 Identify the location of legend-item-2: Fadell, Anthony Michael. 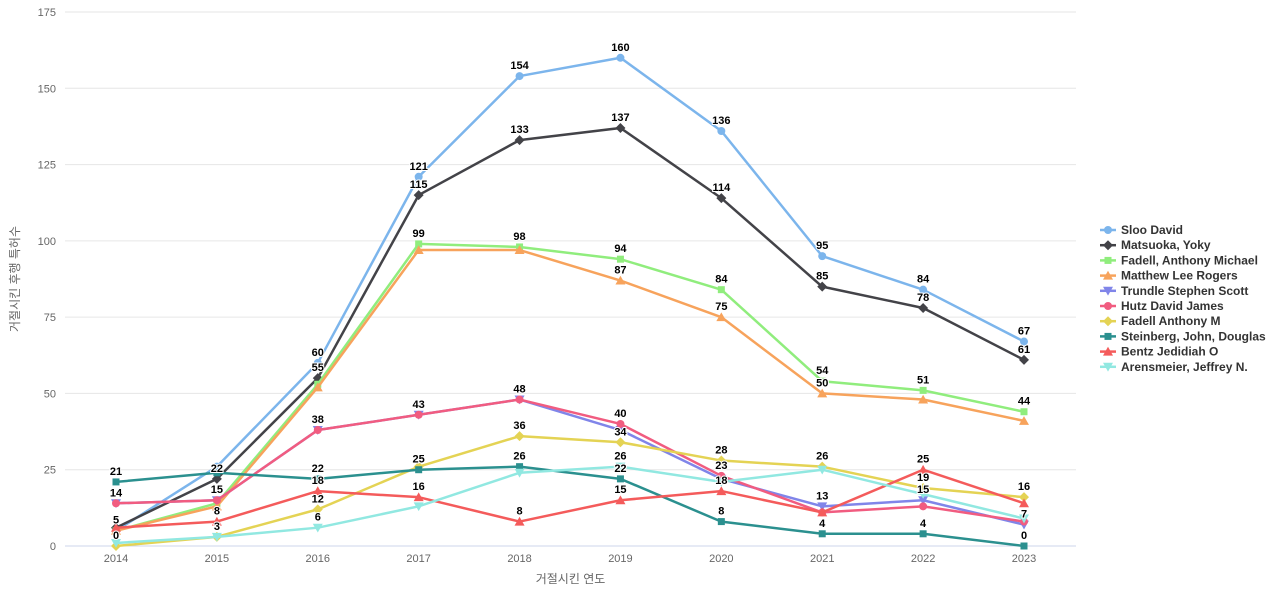
(1179, 260).